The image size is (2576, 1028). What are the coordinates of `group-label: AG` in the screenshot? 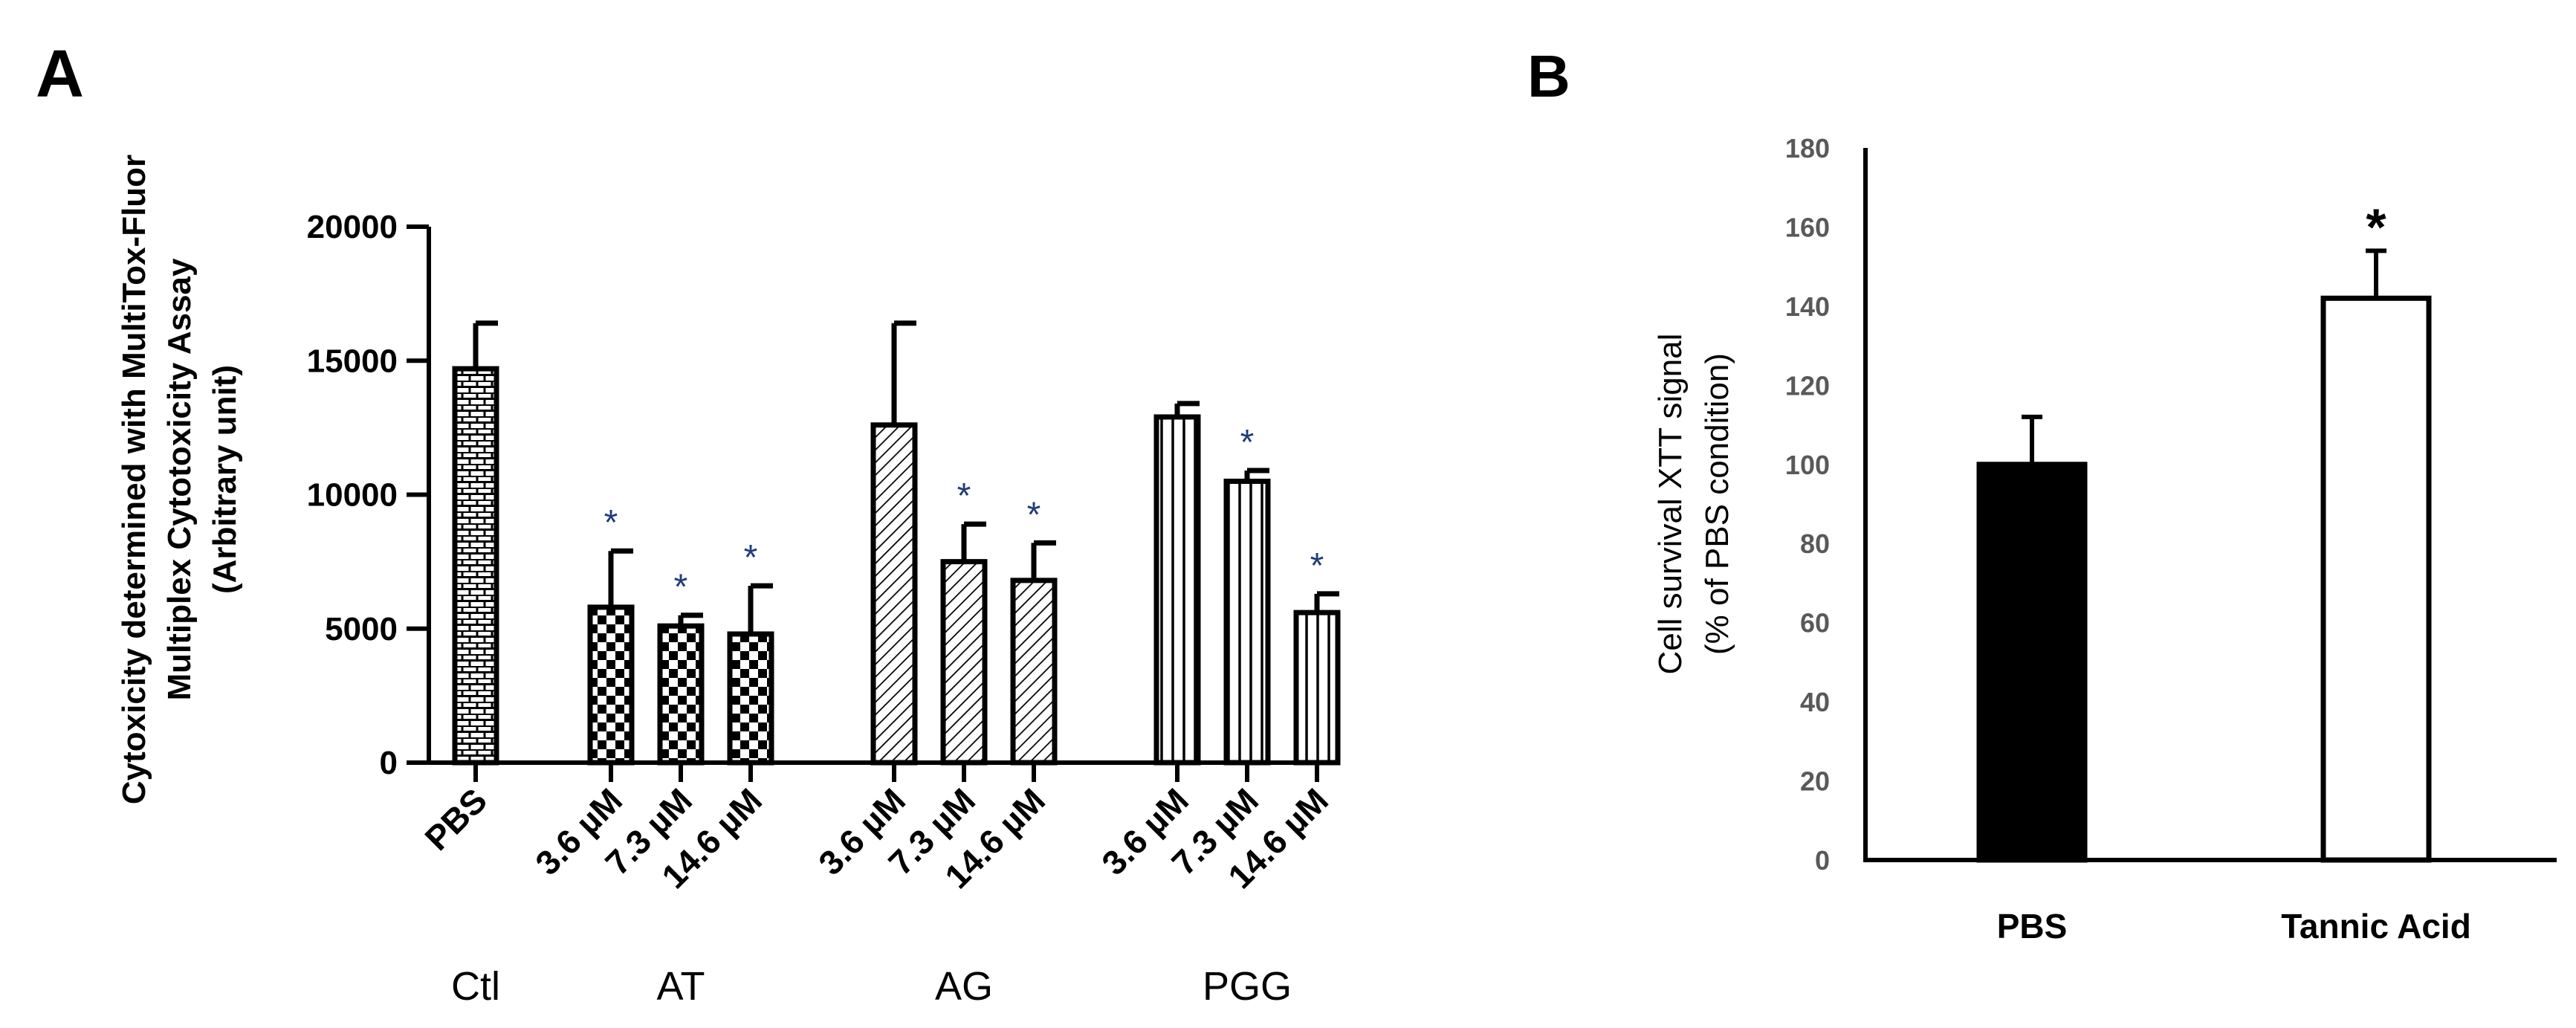 It's located at (964, 986).